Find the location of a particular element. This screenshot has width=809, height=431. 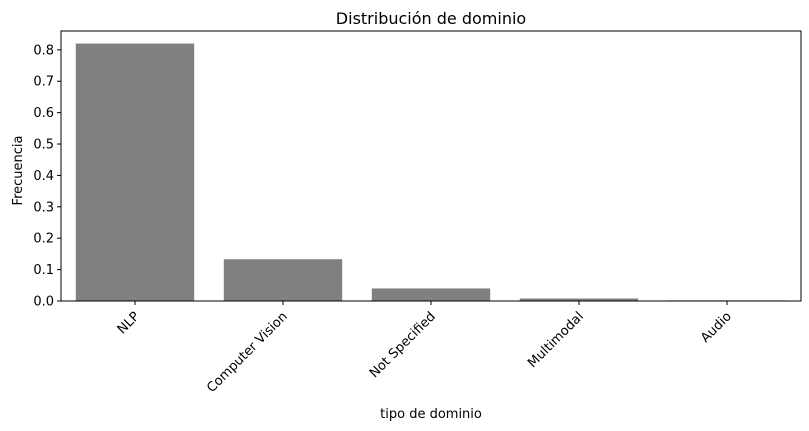

x-tick-label: NLP is located at coordinates (129, 323).